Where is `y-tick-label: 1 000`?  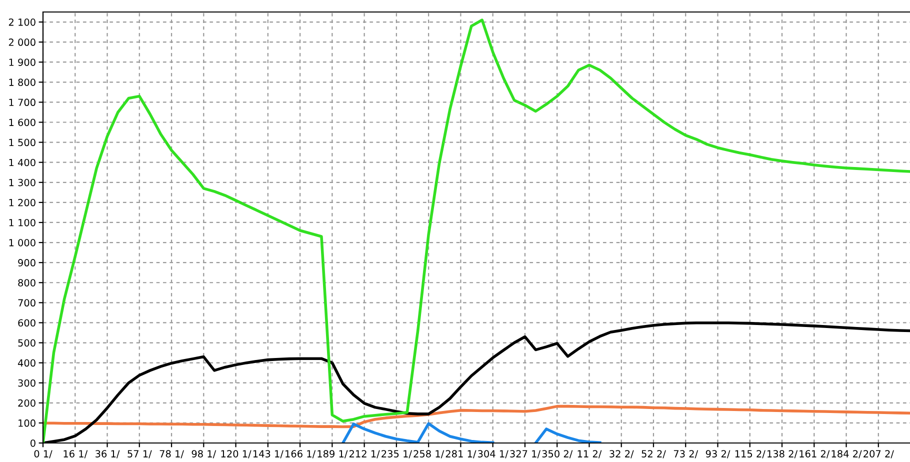
y-tick-label: 1 000 is located at coordinates (22, 242).